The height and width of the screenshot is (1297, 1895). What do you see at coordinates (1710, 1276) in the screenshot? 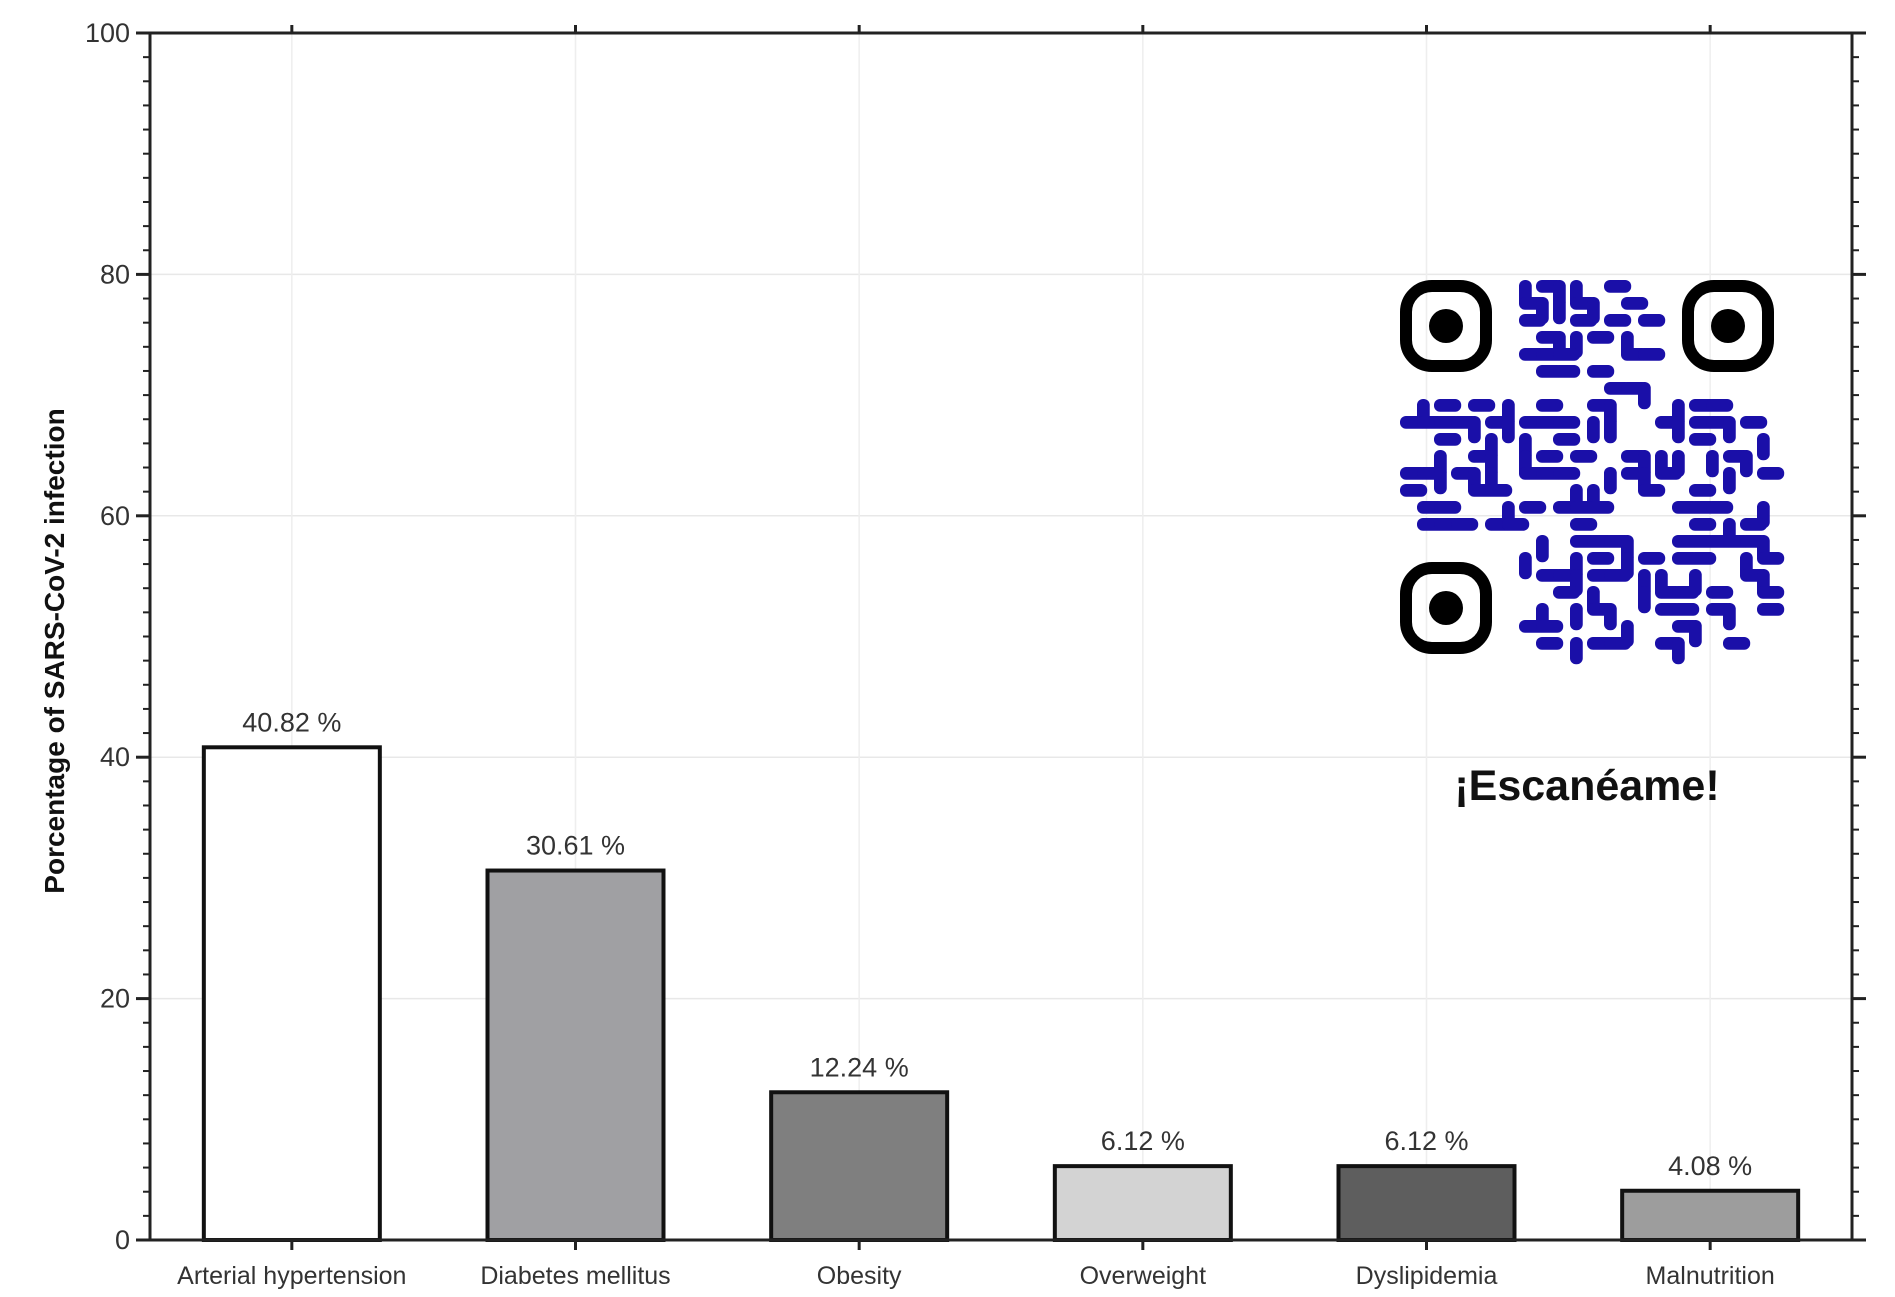
I see `x-tick-label: Malnutrition` at bounding box center [1710, 1276].